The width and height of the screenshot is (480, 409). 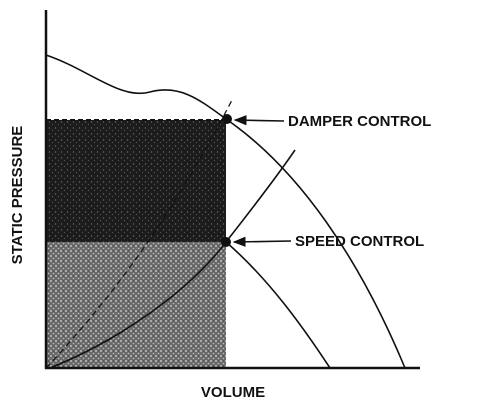 I want to click on damper-area, so click(x=136, y=181).